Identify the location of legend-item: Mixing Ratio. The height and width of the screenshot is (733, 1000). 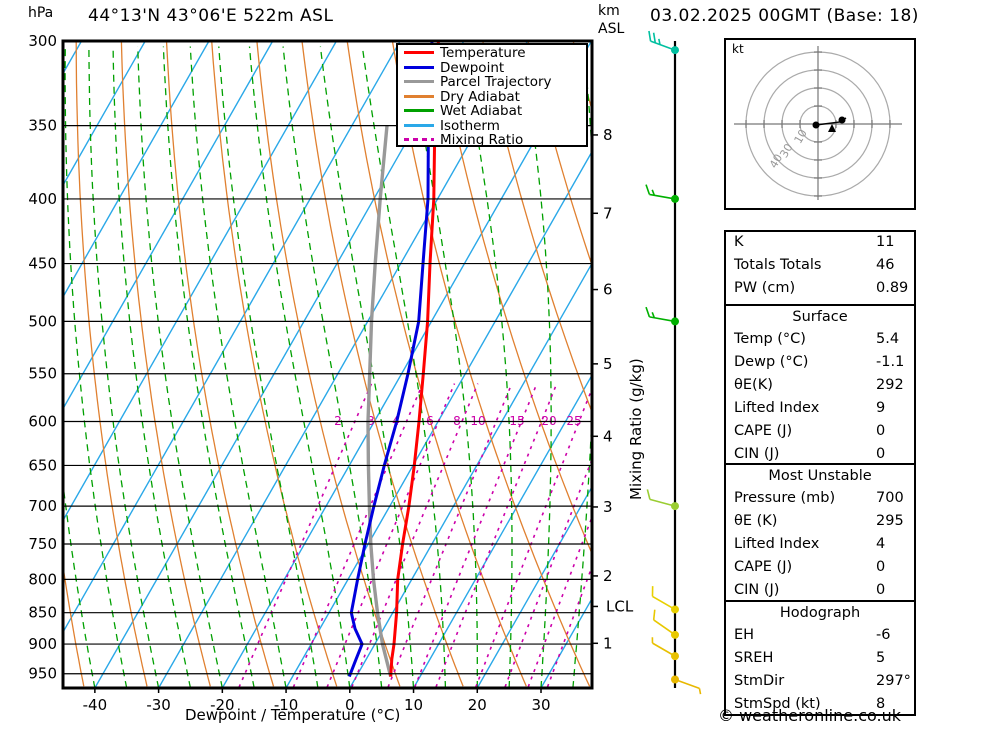
(492, 140).